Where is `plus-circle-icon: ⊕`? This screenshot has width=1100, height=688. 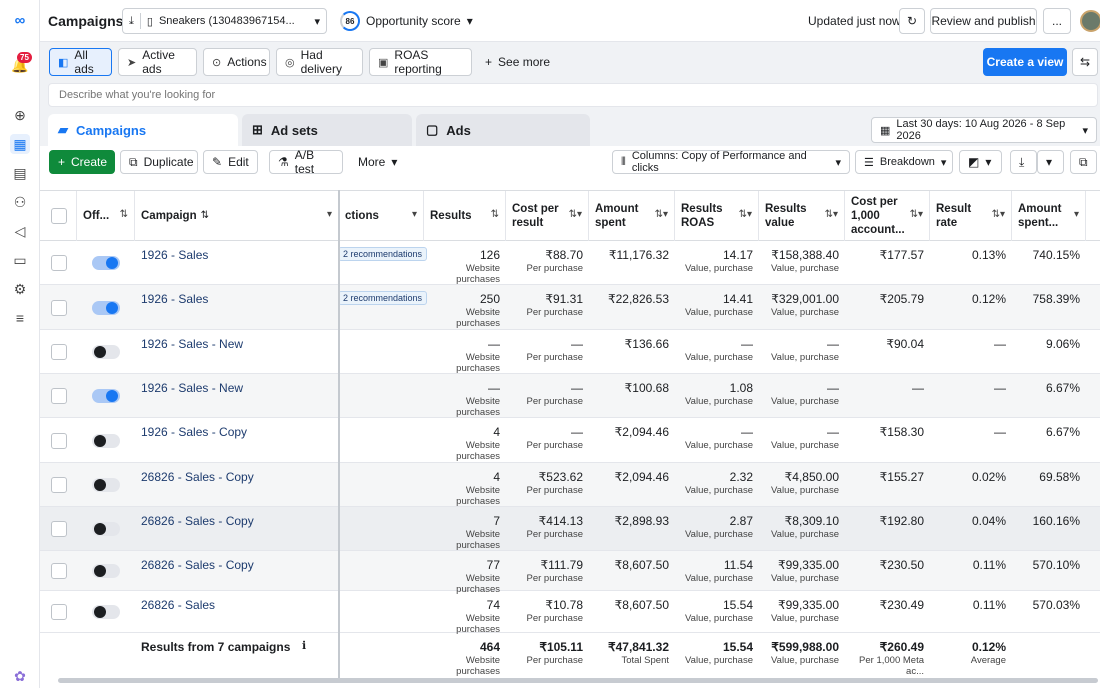 plus-circle-icon: ⊕ is located at coordinates (20, 114).